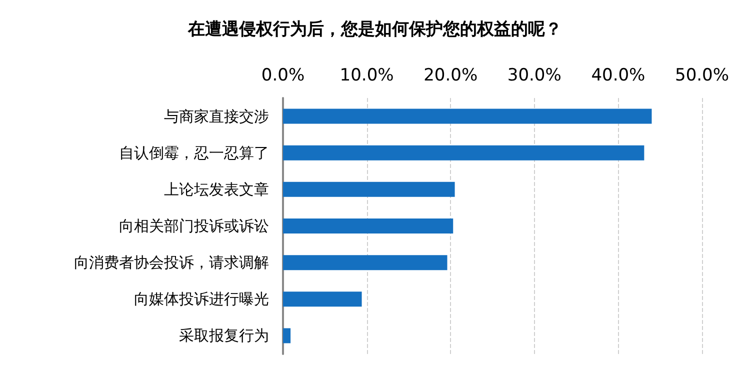 The height and width of the screenshot is (370, 750). I want to click on chart-title: 在遭遇侵权行为后，您是如何保护您的权益的呢？, so click(374, 30).